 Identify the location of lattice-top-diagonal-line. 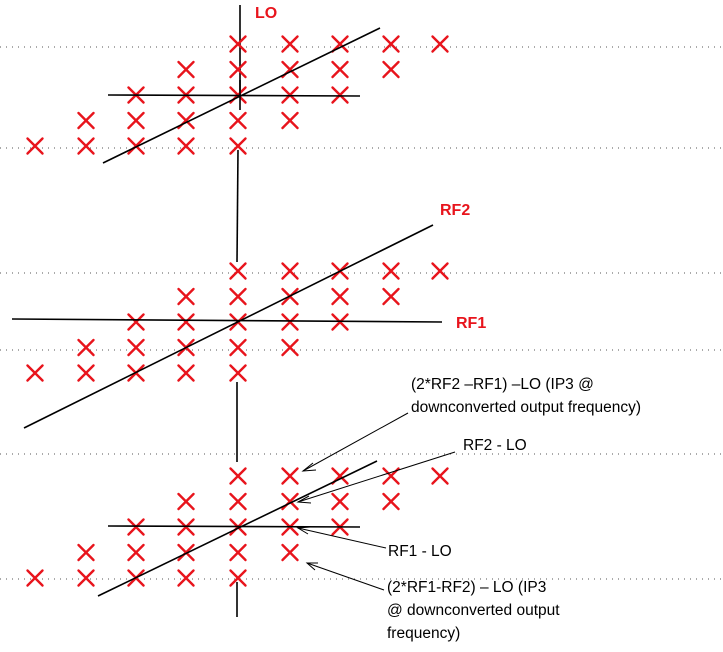
(241, 95).